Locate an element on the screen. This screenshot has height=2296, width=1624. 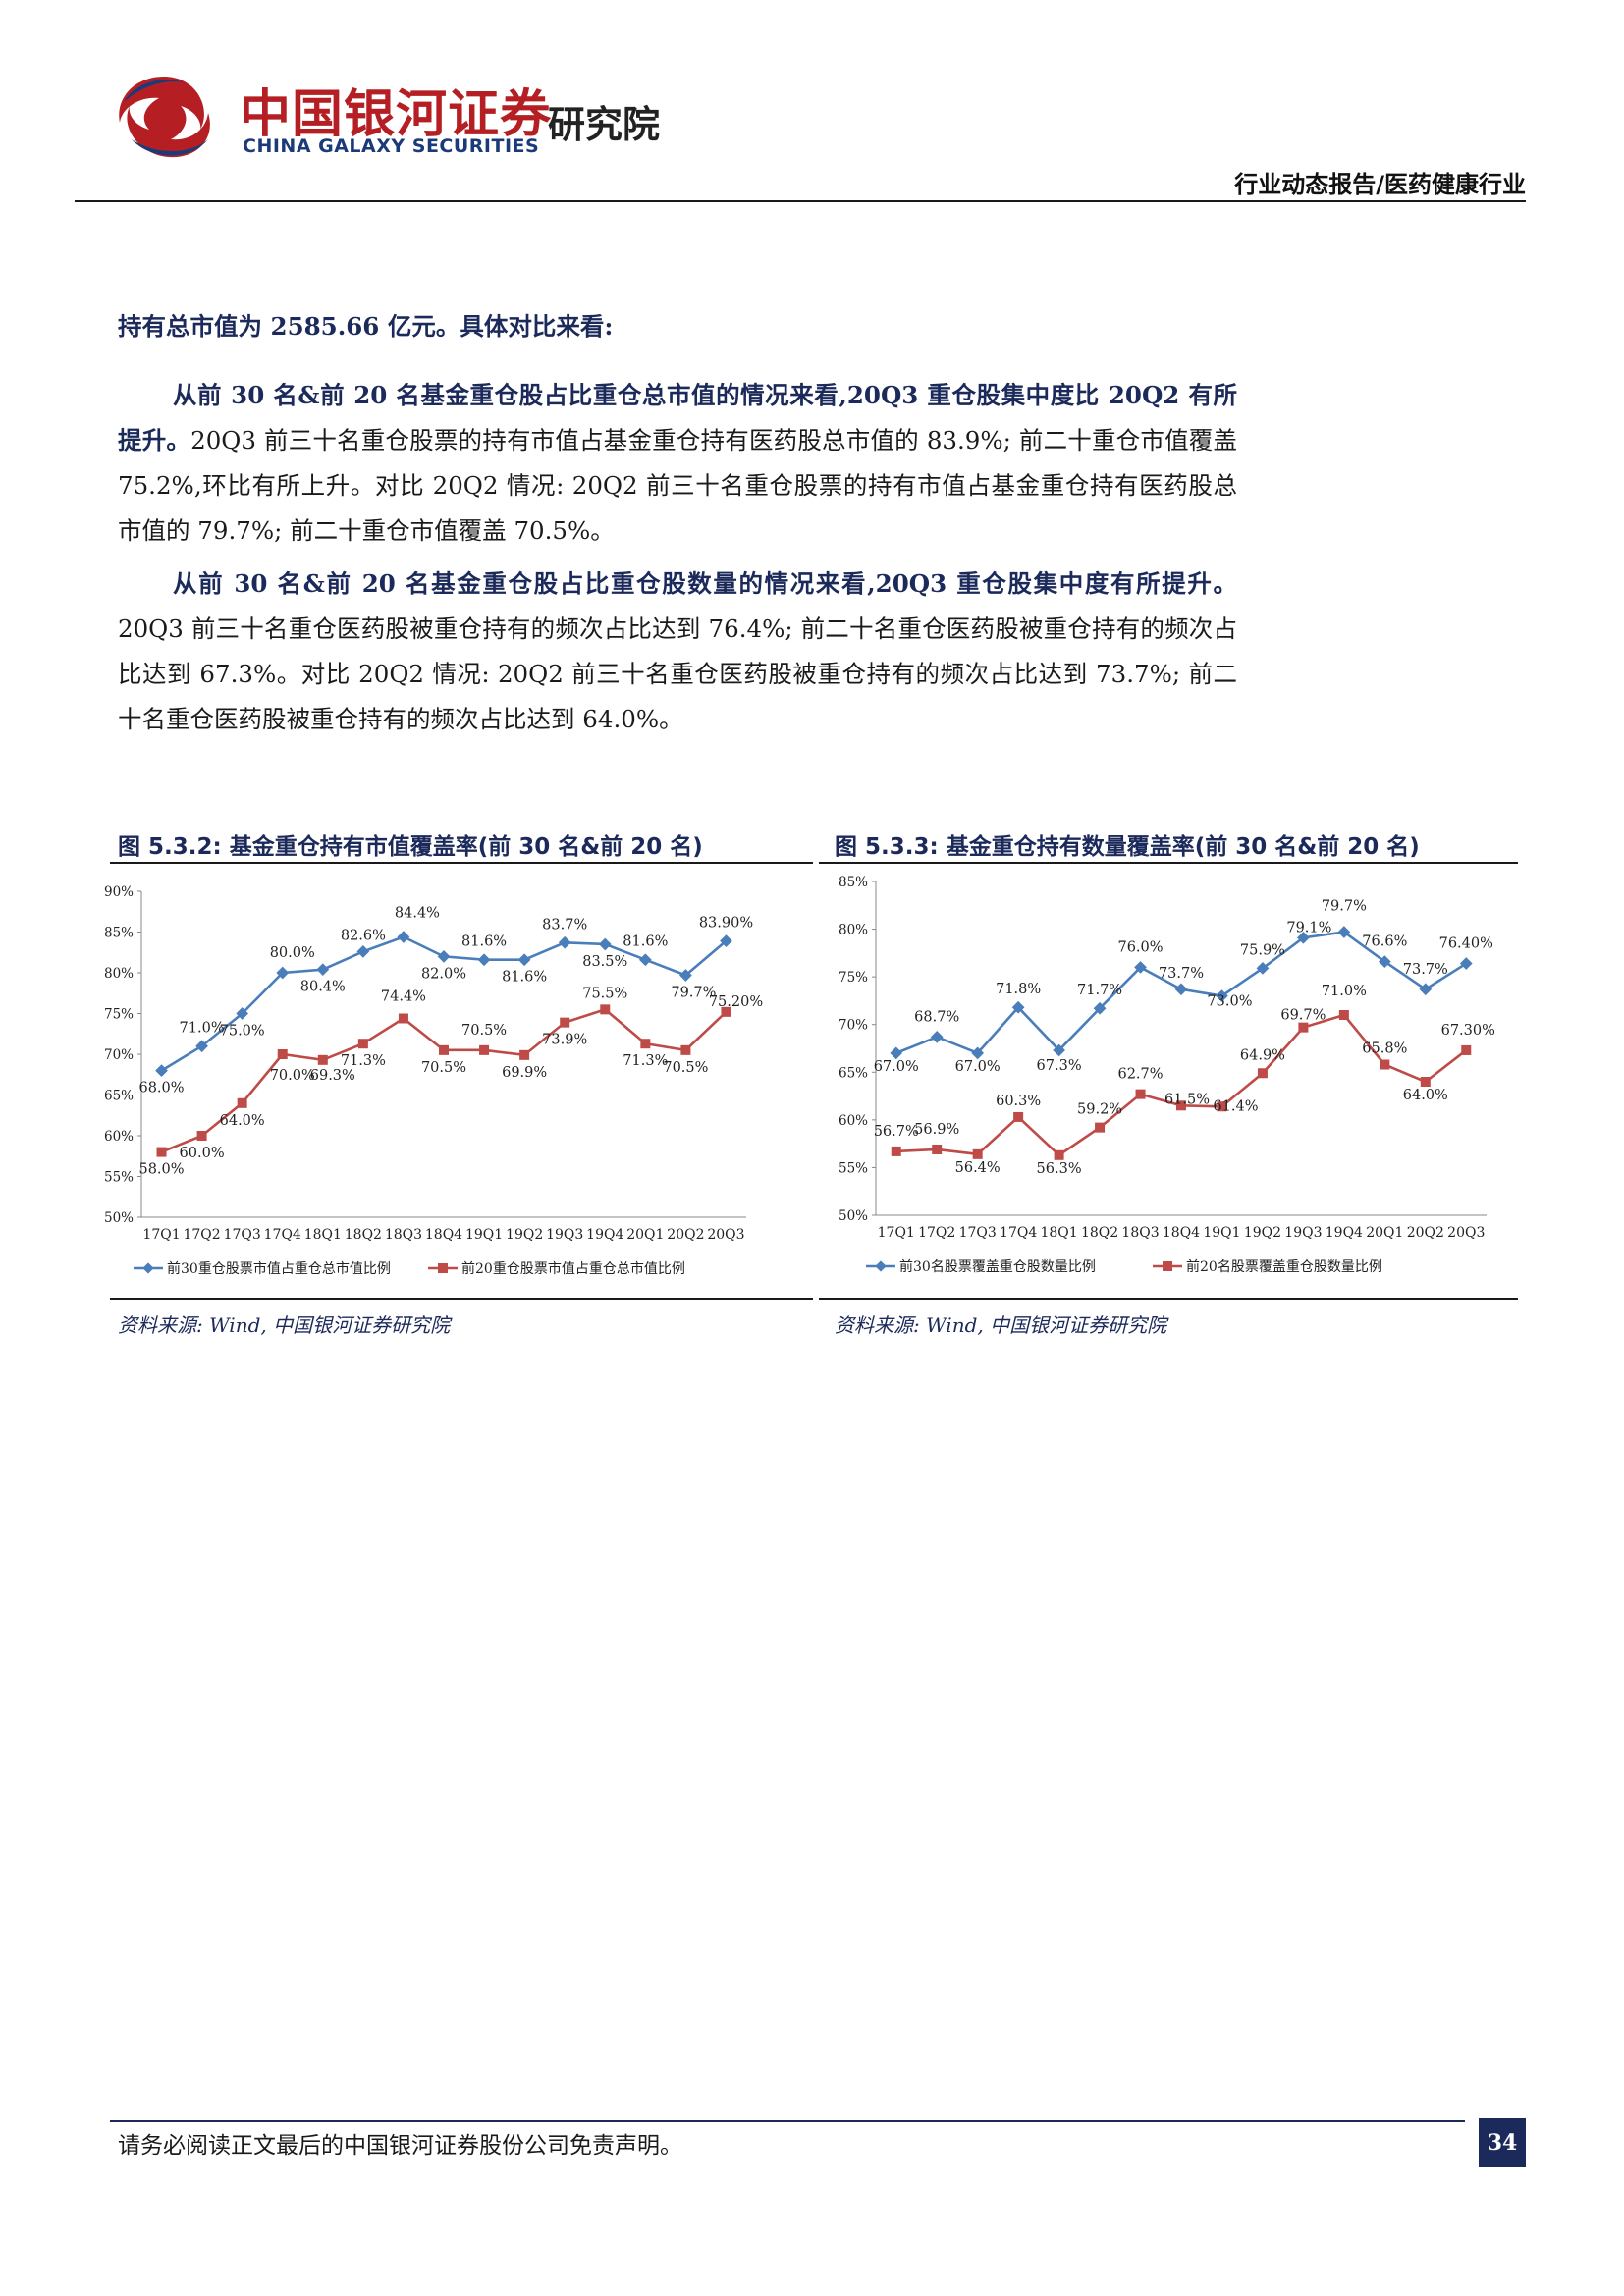
data-label: 56.7% is located at coordinates (896, 1132).